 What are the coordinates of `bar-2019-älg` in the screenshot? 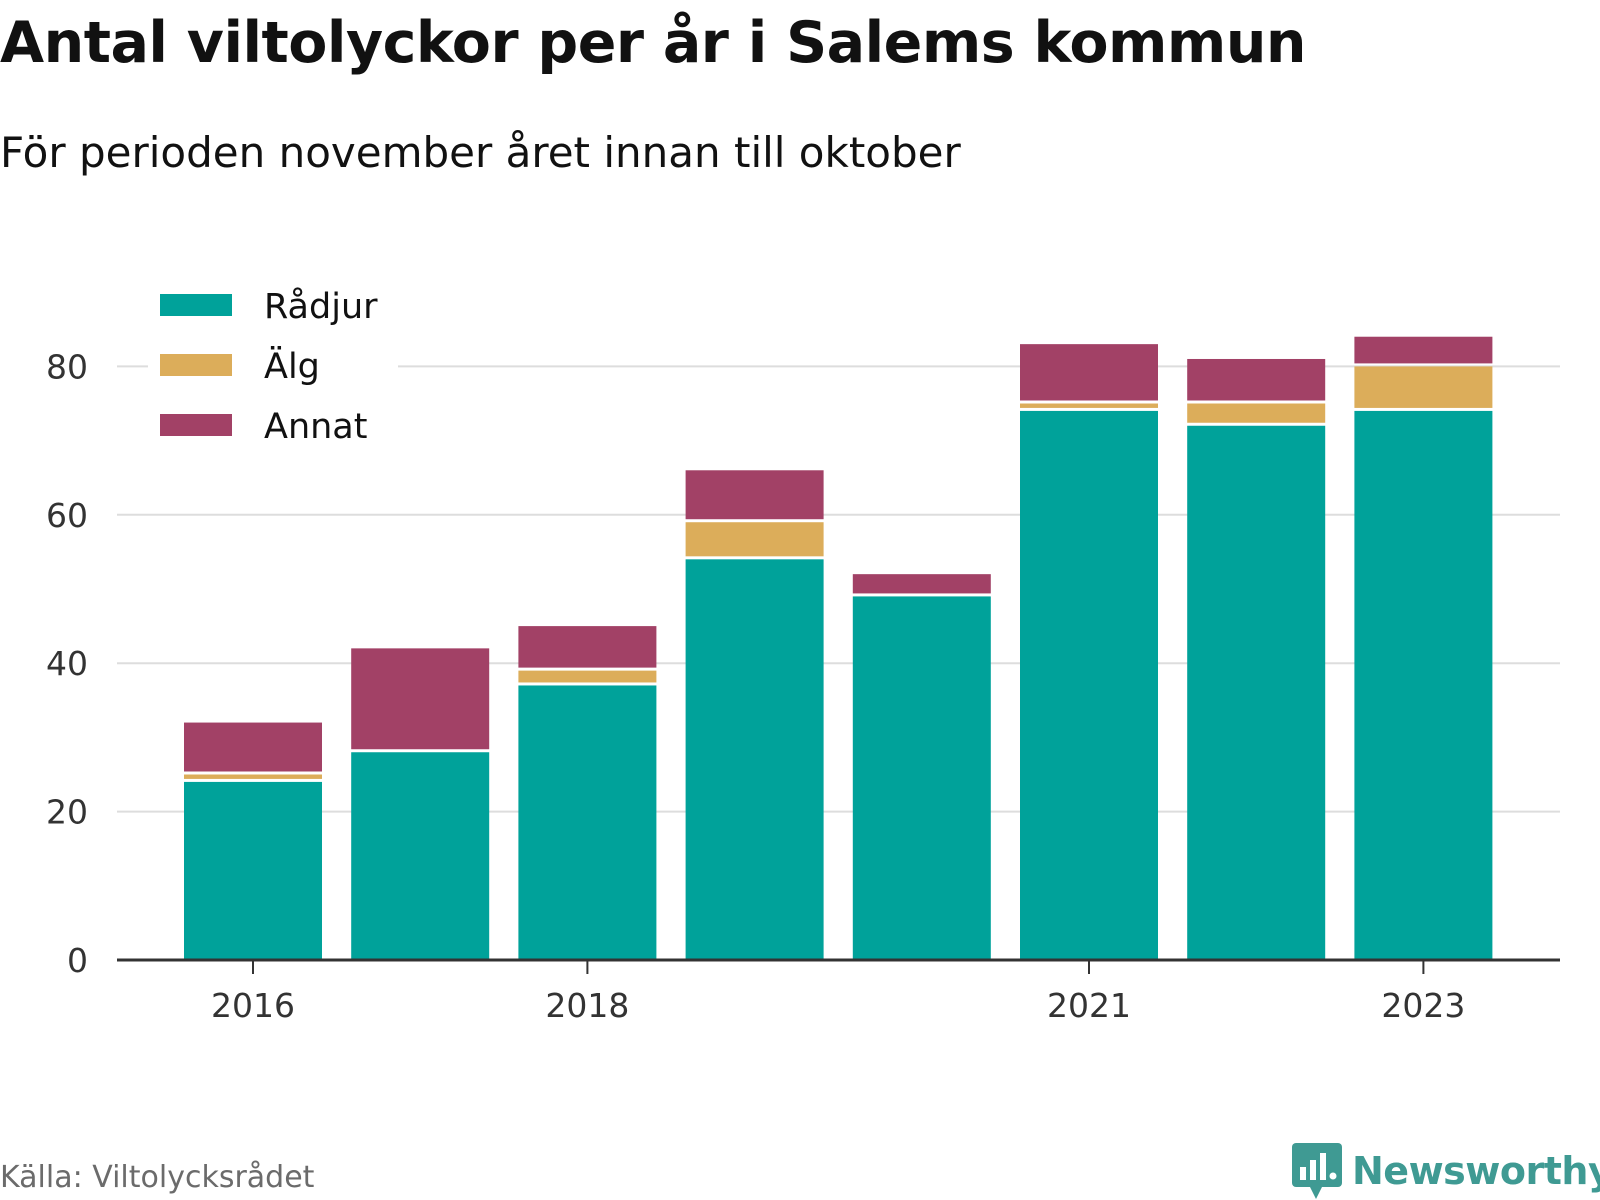 It's located at (754, 539).